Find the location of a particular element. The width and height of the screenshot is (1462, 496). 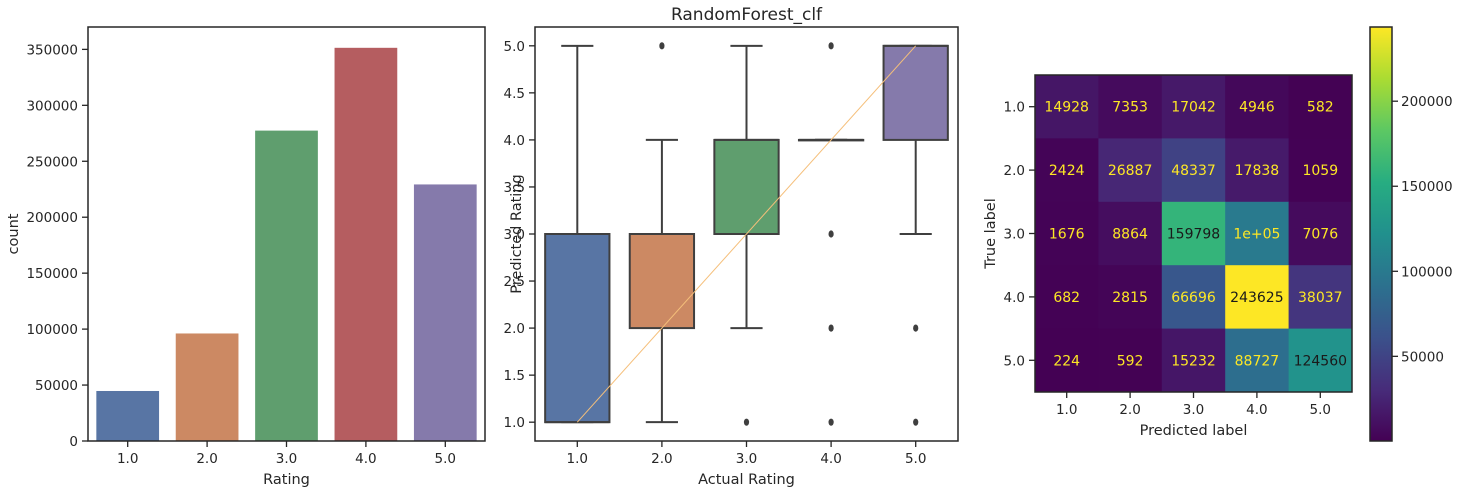

x-axis-label: Rating is located at coordinates (286, 480).